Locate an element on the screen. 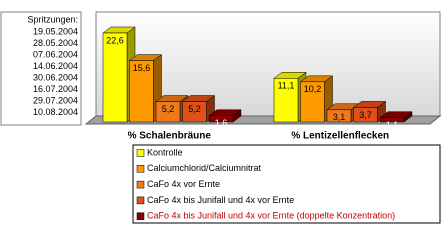  value-label: 10,2 is located at coordinates (313, 89).